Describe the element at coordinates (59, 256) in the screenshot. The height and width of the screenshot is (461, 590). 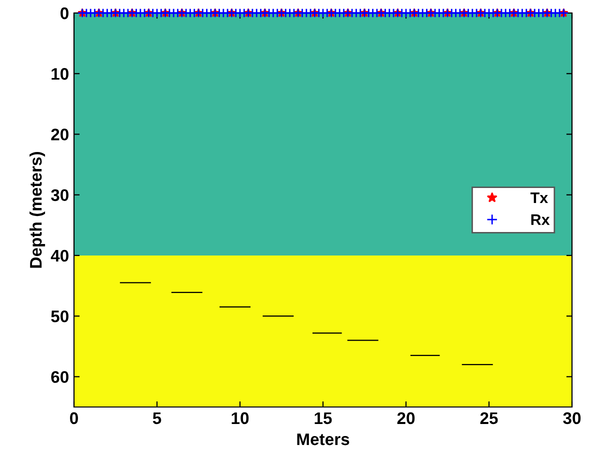
I see `y-tick-label: 40` at that location.